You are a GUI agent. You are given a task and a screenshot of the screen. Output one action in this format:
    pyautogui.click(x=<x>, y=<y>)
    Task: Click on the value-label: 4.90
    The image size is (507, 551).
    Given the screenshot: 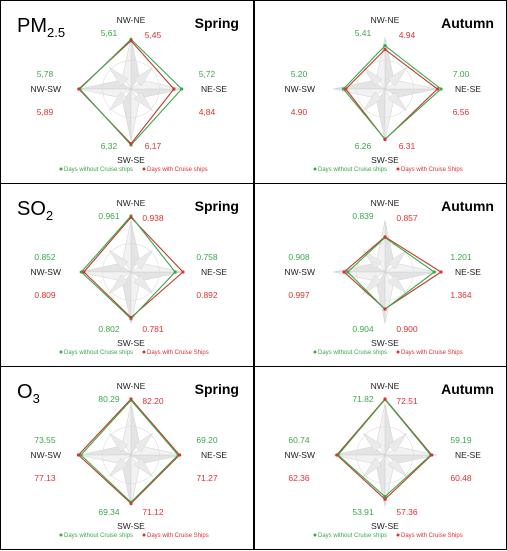 What is the action you would take?
    pyautogui.click(x=299, y=112)
    